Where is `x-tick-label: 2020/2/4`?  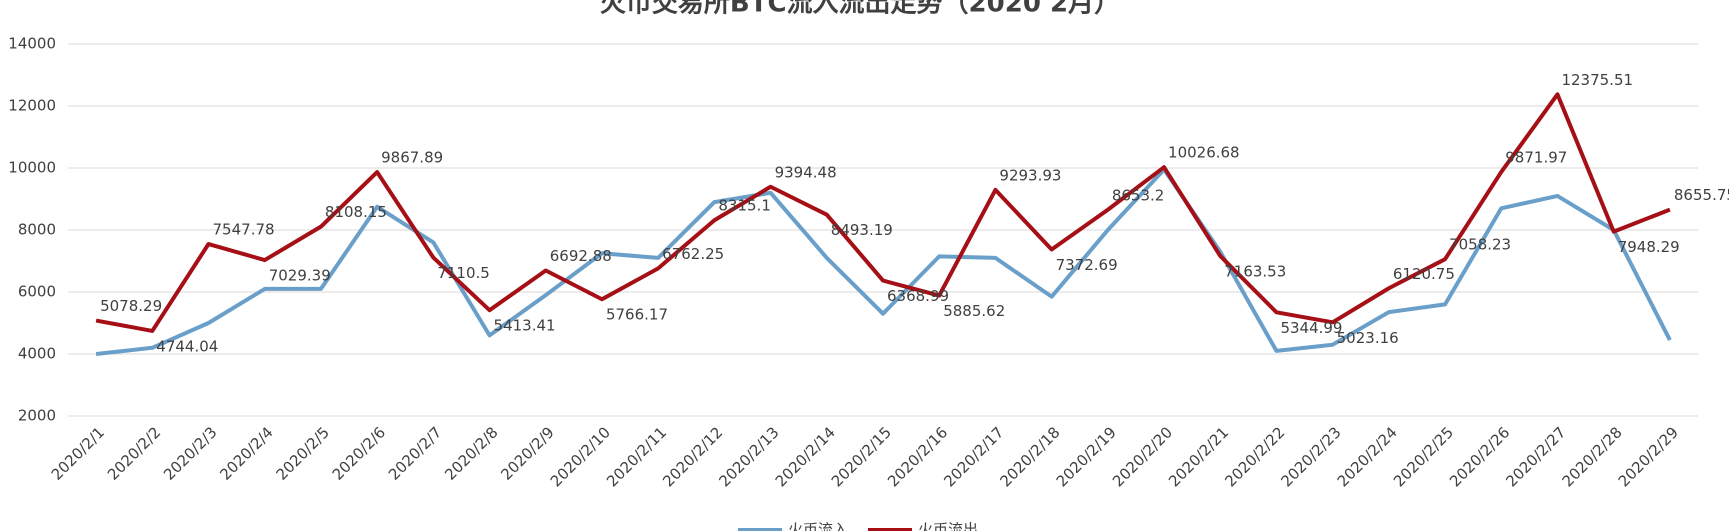
x-tick-label: 2020/2/4 is located at coordinates (246, 453).